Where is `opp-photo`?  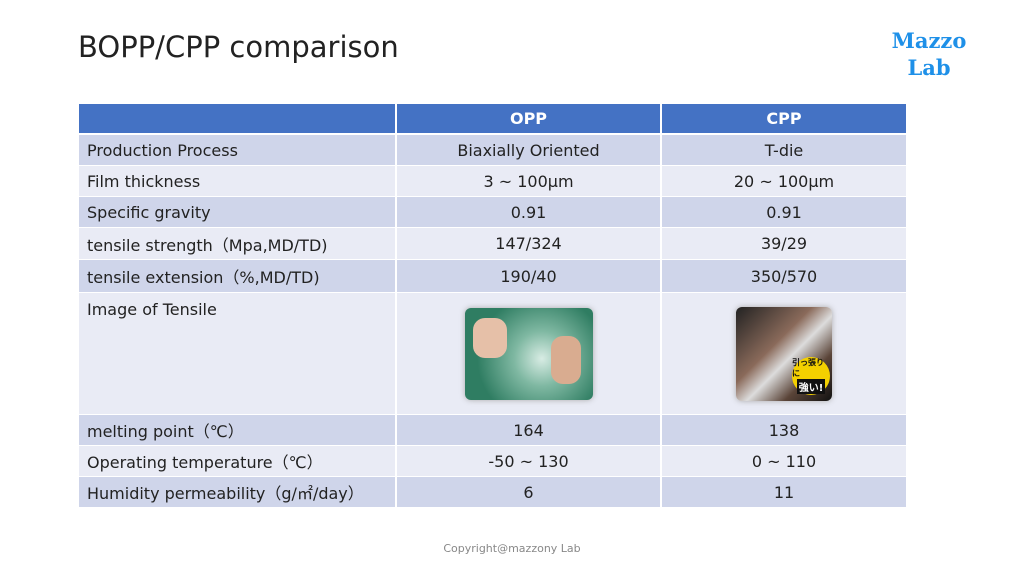
opp-photo is located at coordinates (528, 353).